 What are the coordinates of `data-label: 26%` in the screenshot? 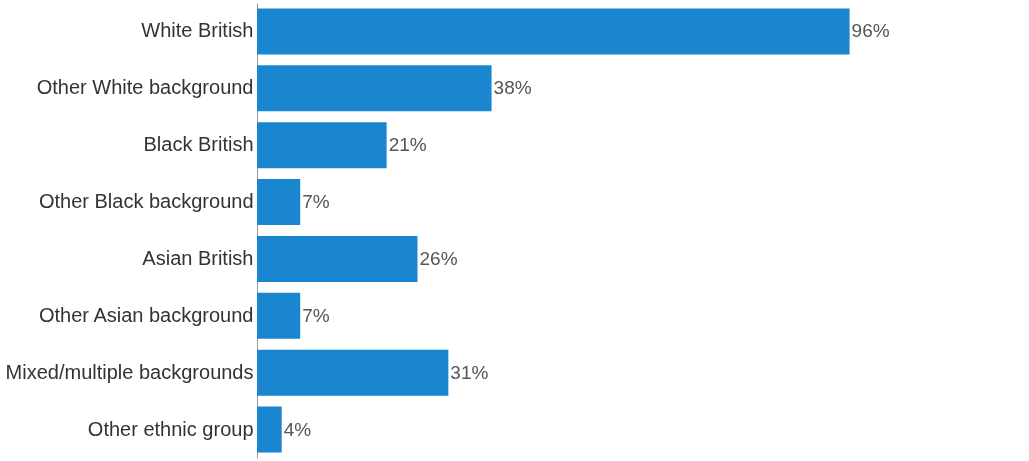 It's located at (438, 258).